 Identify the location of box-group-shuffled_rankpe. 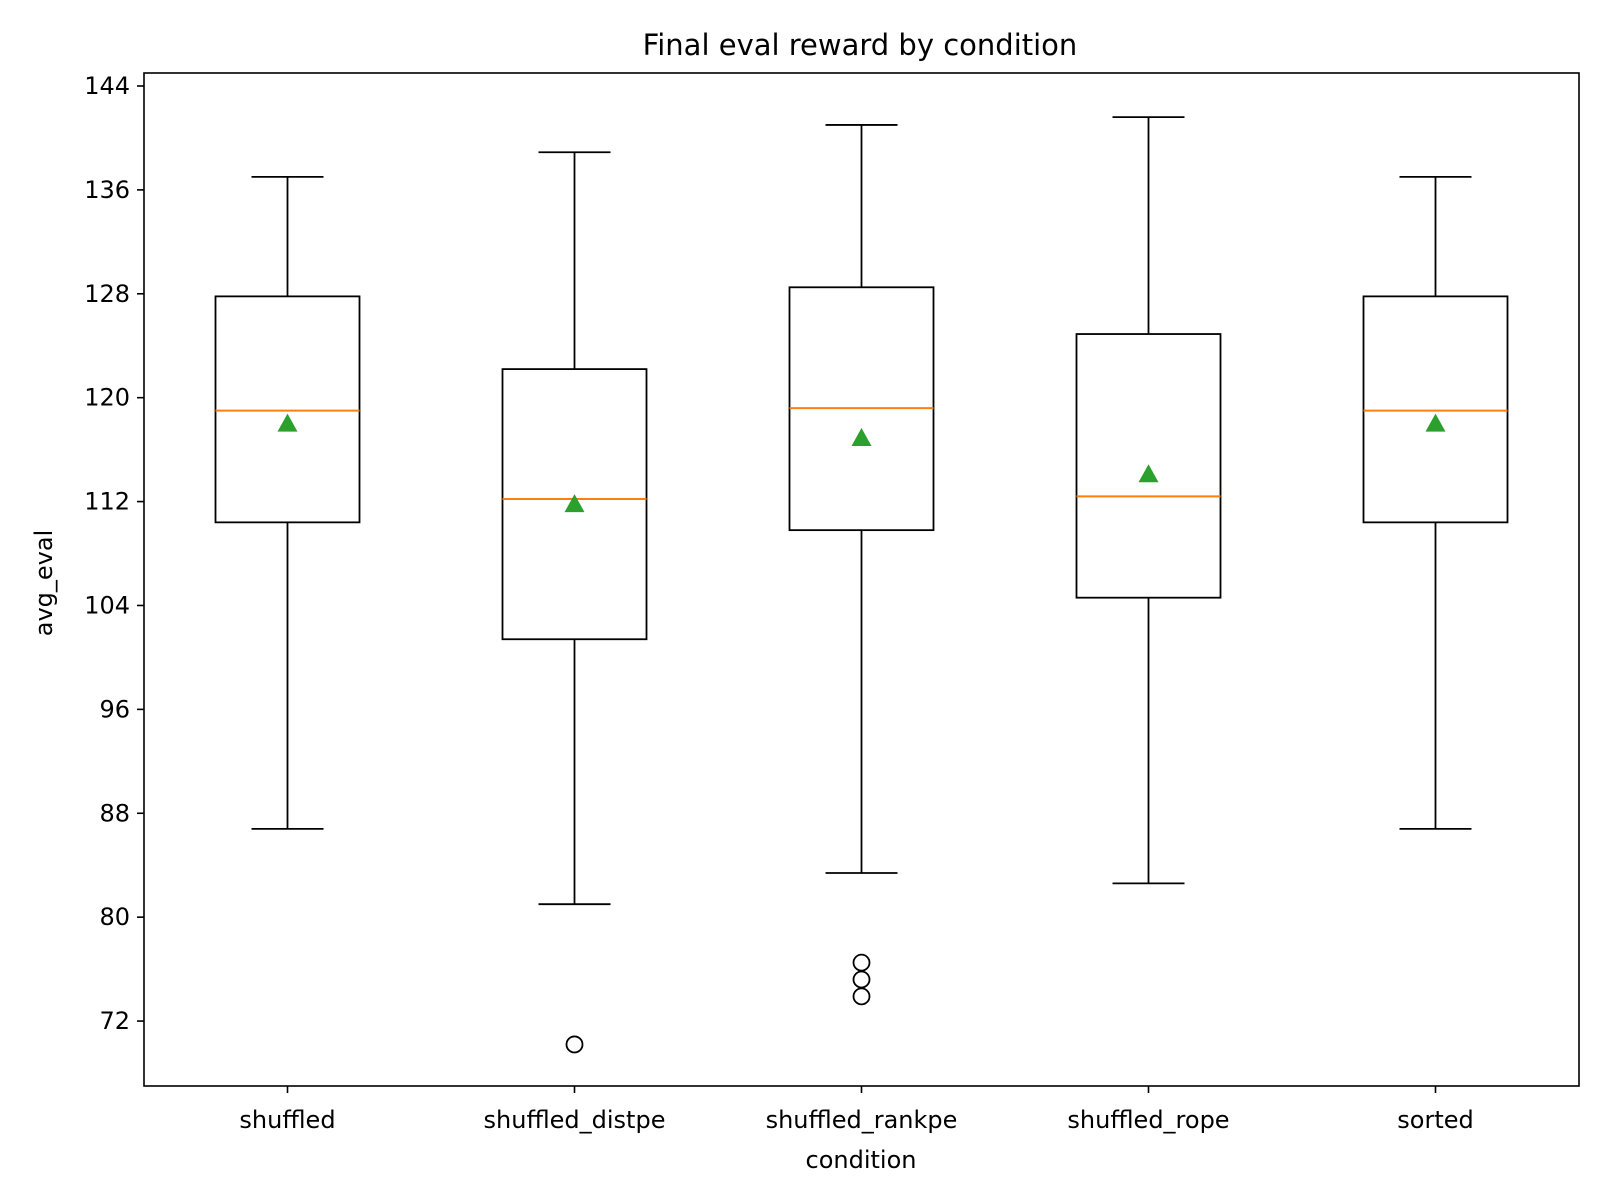
(861, 565).